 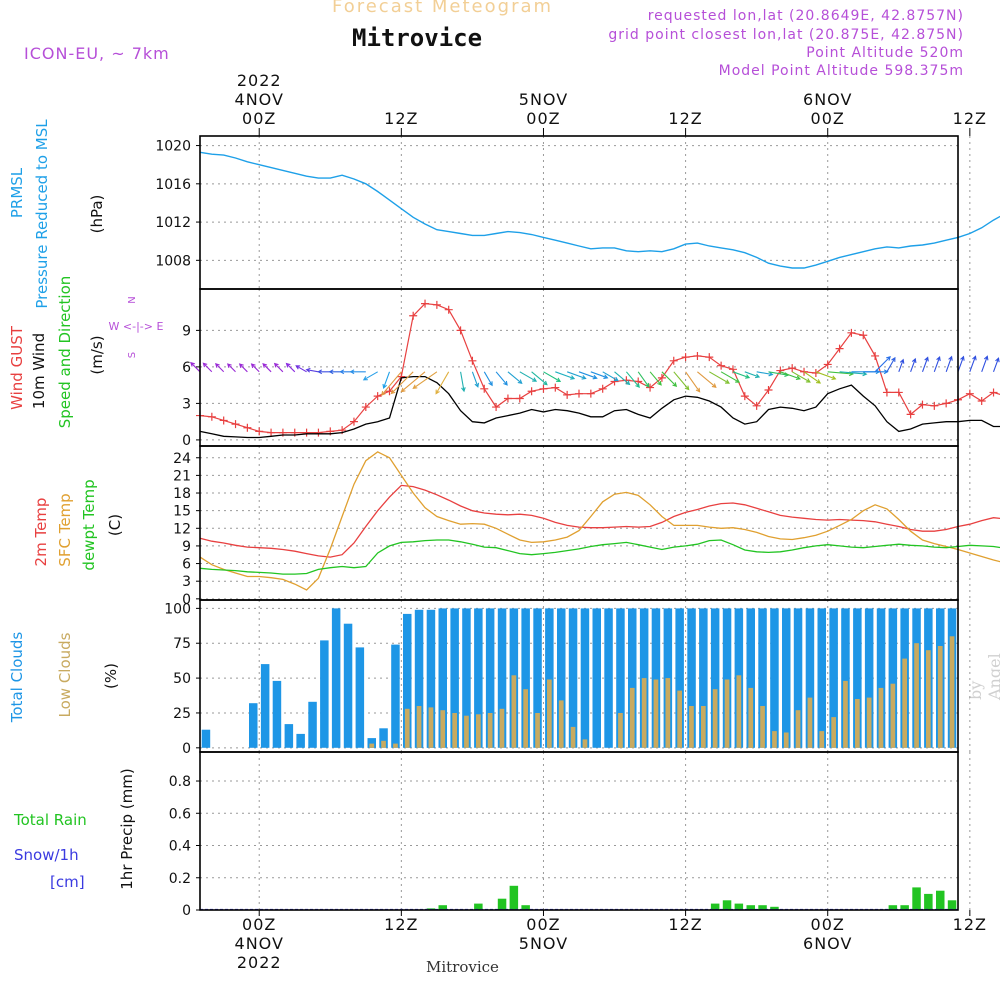 What do you see at coordinates (827, 943) in the screenshot?
I see `bottom-time-label: 6NOV` at bounding box center [827, 943].